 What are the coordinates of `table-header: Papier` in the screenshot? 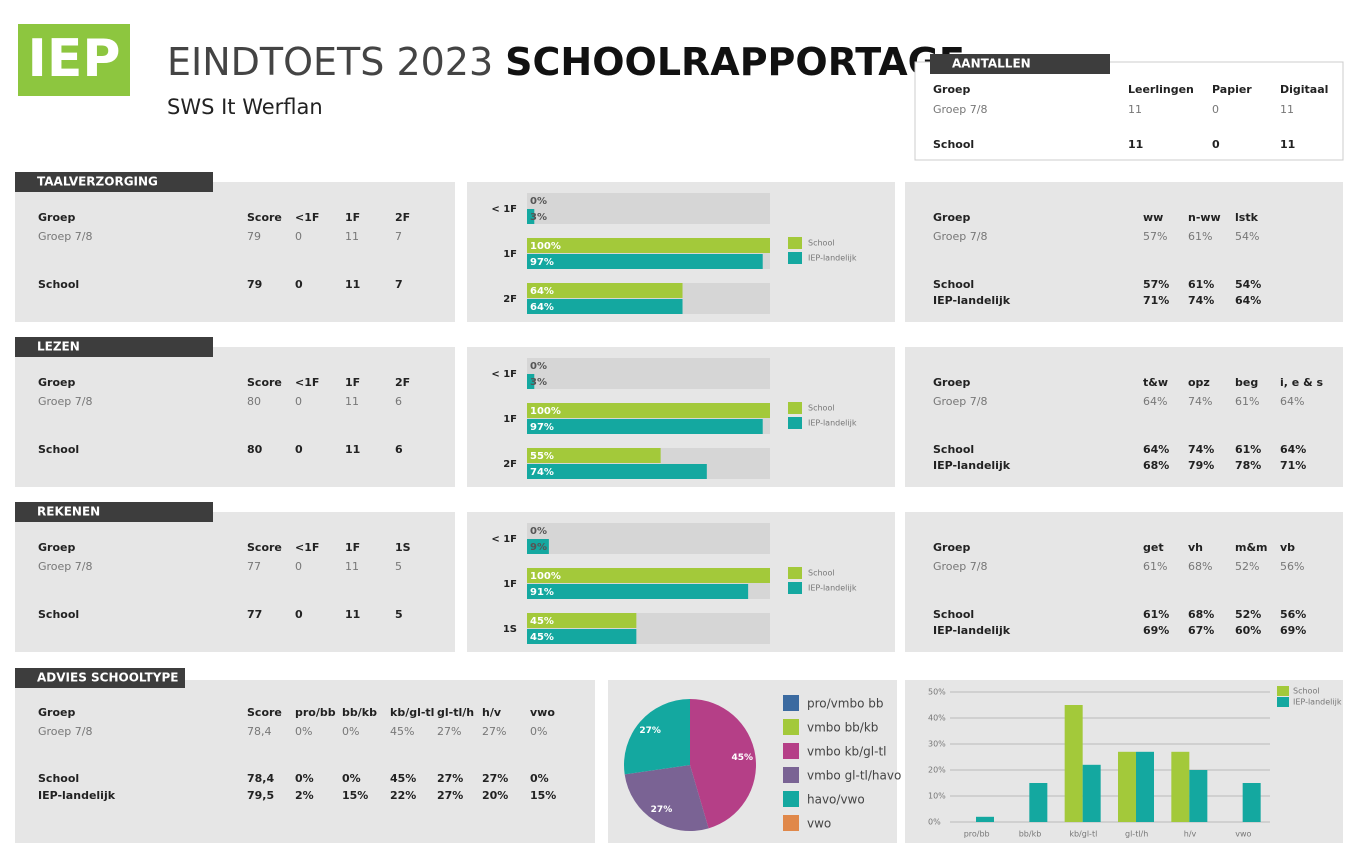 It's located at (1232, 89).